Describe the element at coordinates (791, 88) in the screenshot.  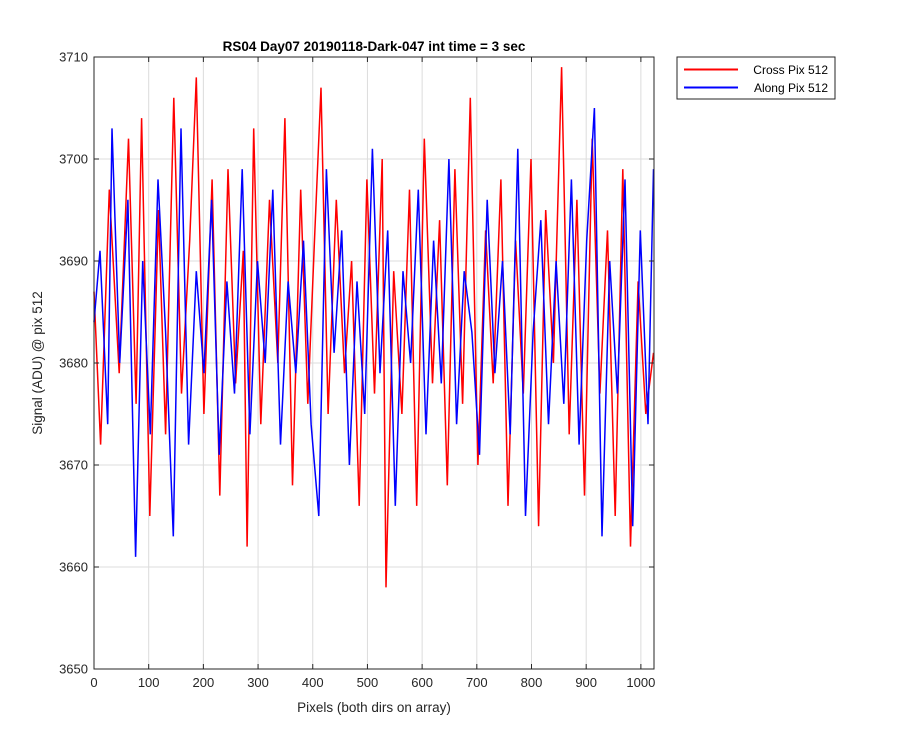
I see `legend-label-along: Along Pix 512` at that location.